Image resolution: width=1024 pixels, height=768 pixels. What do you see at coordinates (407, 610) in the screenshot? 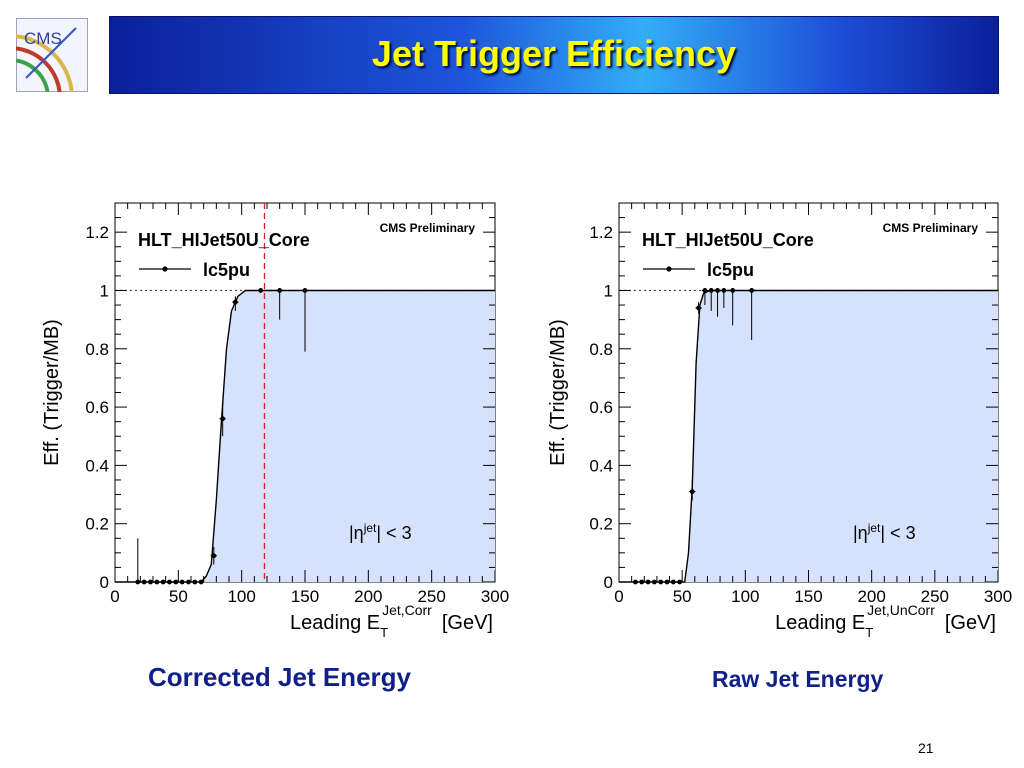
I see `x-axis-label-sup: Jet,Corr` at bounding box center [407, 610].